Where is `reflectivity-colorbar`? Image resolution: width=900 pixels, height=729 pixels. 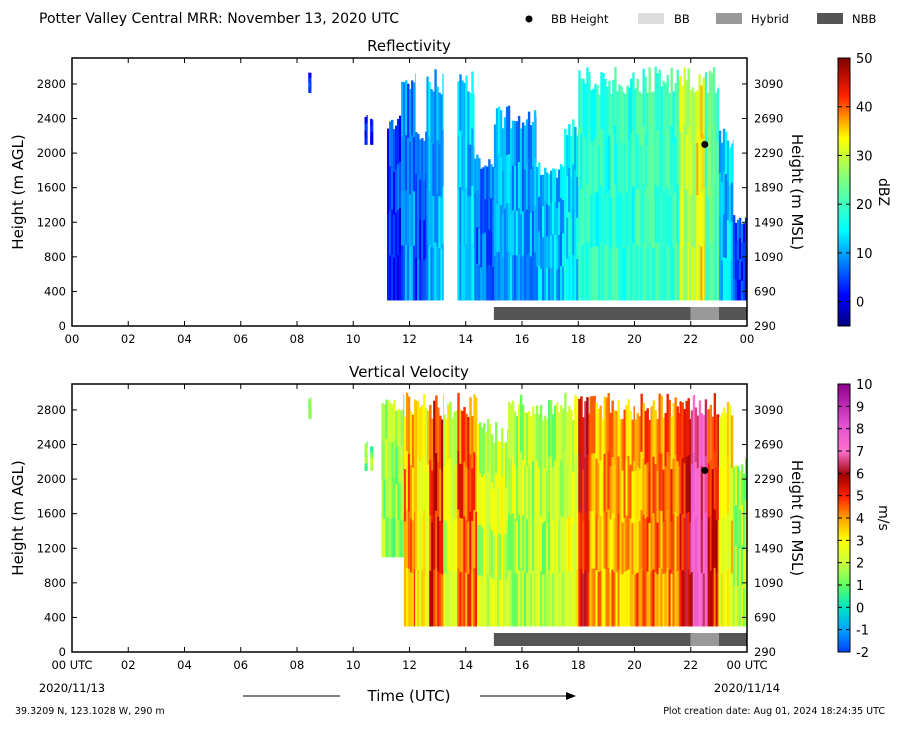
reflectivity-colorbar is located at coordinates (844, 192).